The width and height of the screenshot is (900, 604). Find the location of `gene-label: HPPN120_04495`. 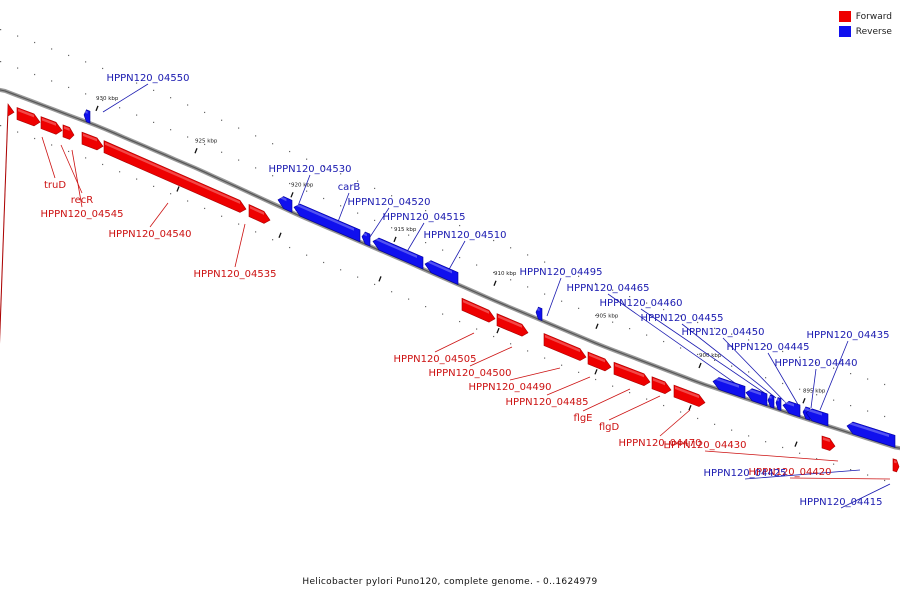

gene-label: HPPN120_04495 is located at coordinates (561, 272).